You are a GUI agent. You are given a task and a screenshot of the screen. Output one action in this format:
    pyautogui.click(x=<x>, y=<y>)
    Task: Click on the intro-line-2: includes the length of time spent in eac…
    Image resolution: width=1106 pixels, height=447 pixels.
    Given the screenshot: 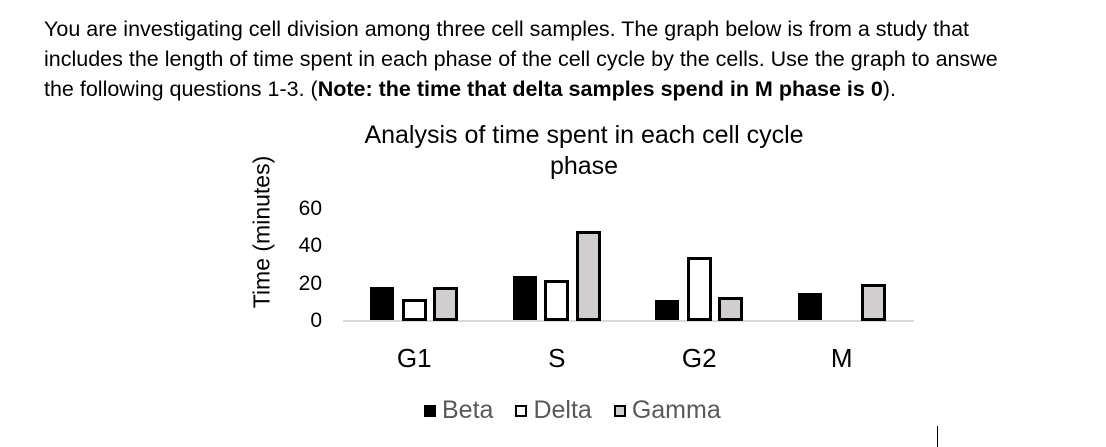 What is the action you would take?
    pyautogui.click(x=521, y=59)
    